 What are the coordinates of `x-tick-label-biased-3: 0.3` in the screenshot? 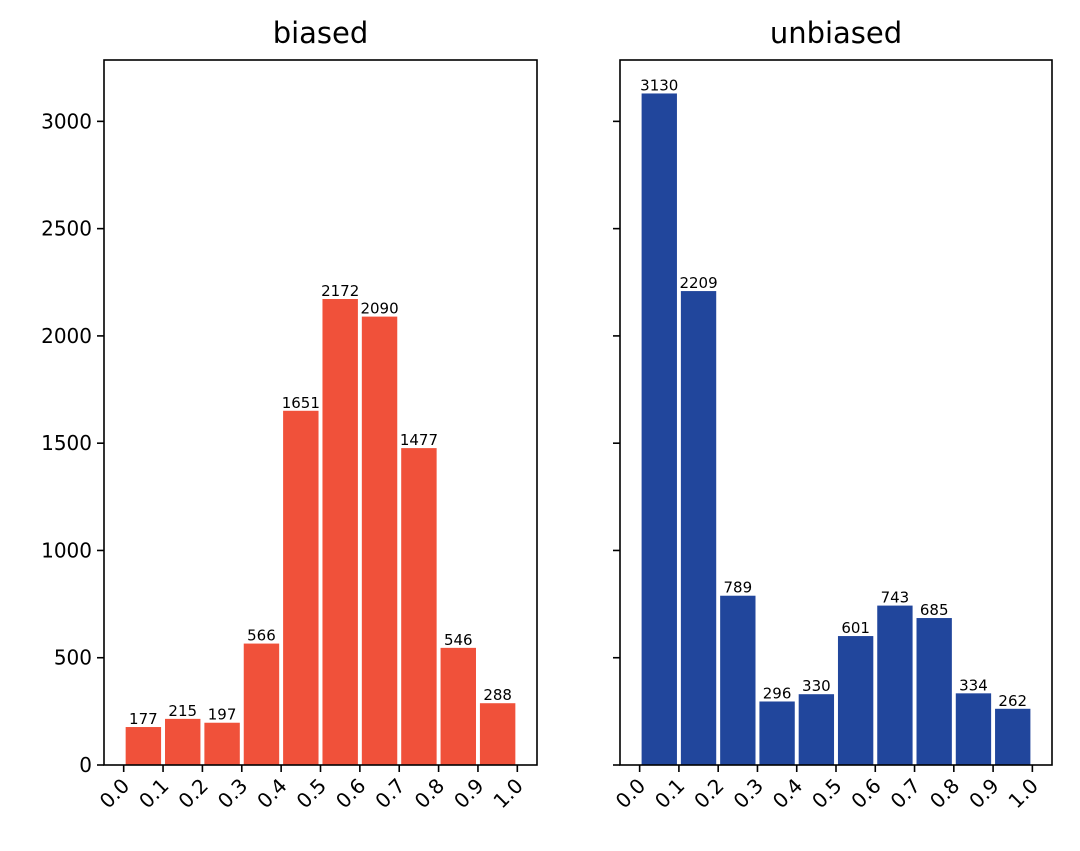 It's located at (232, 793).